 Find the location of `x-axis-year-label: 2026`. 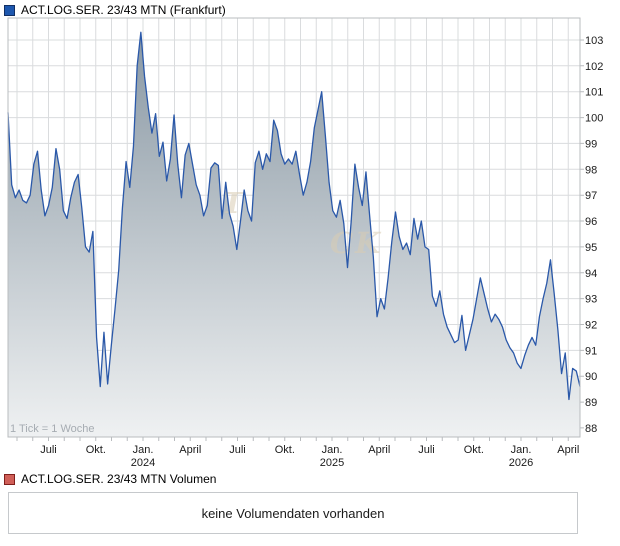

x-axis-year-label: 2026 is located at coordinates (521, 463).